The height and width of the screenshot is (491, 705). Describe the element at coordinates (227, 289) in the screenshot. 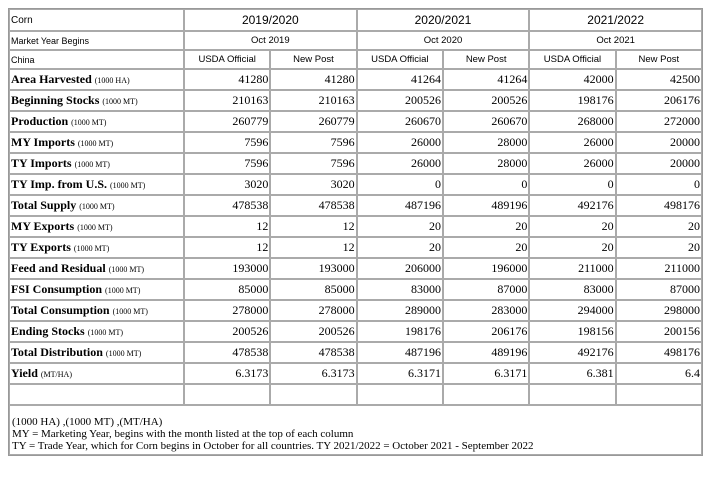

I see `value-cell: 85000` at that location.